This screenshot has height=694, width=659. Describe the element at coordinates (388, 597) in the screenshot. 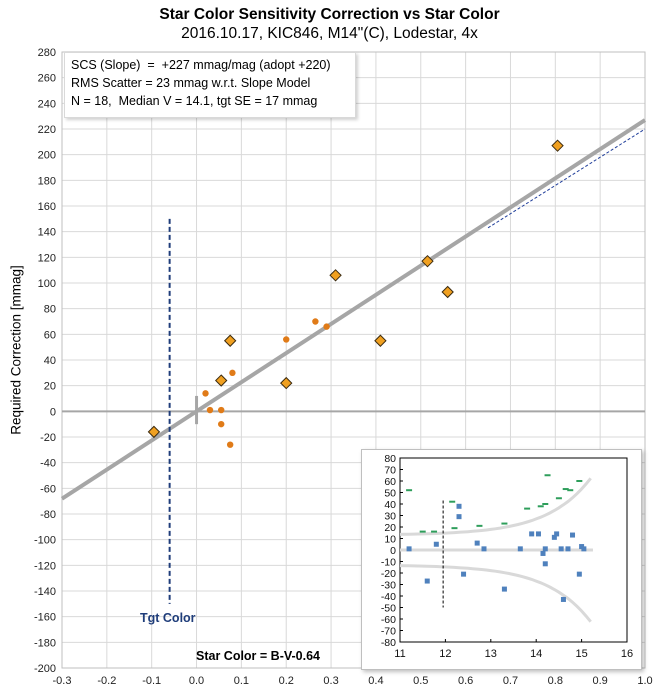

I see `inset-y-tick-label: -40` at that location.